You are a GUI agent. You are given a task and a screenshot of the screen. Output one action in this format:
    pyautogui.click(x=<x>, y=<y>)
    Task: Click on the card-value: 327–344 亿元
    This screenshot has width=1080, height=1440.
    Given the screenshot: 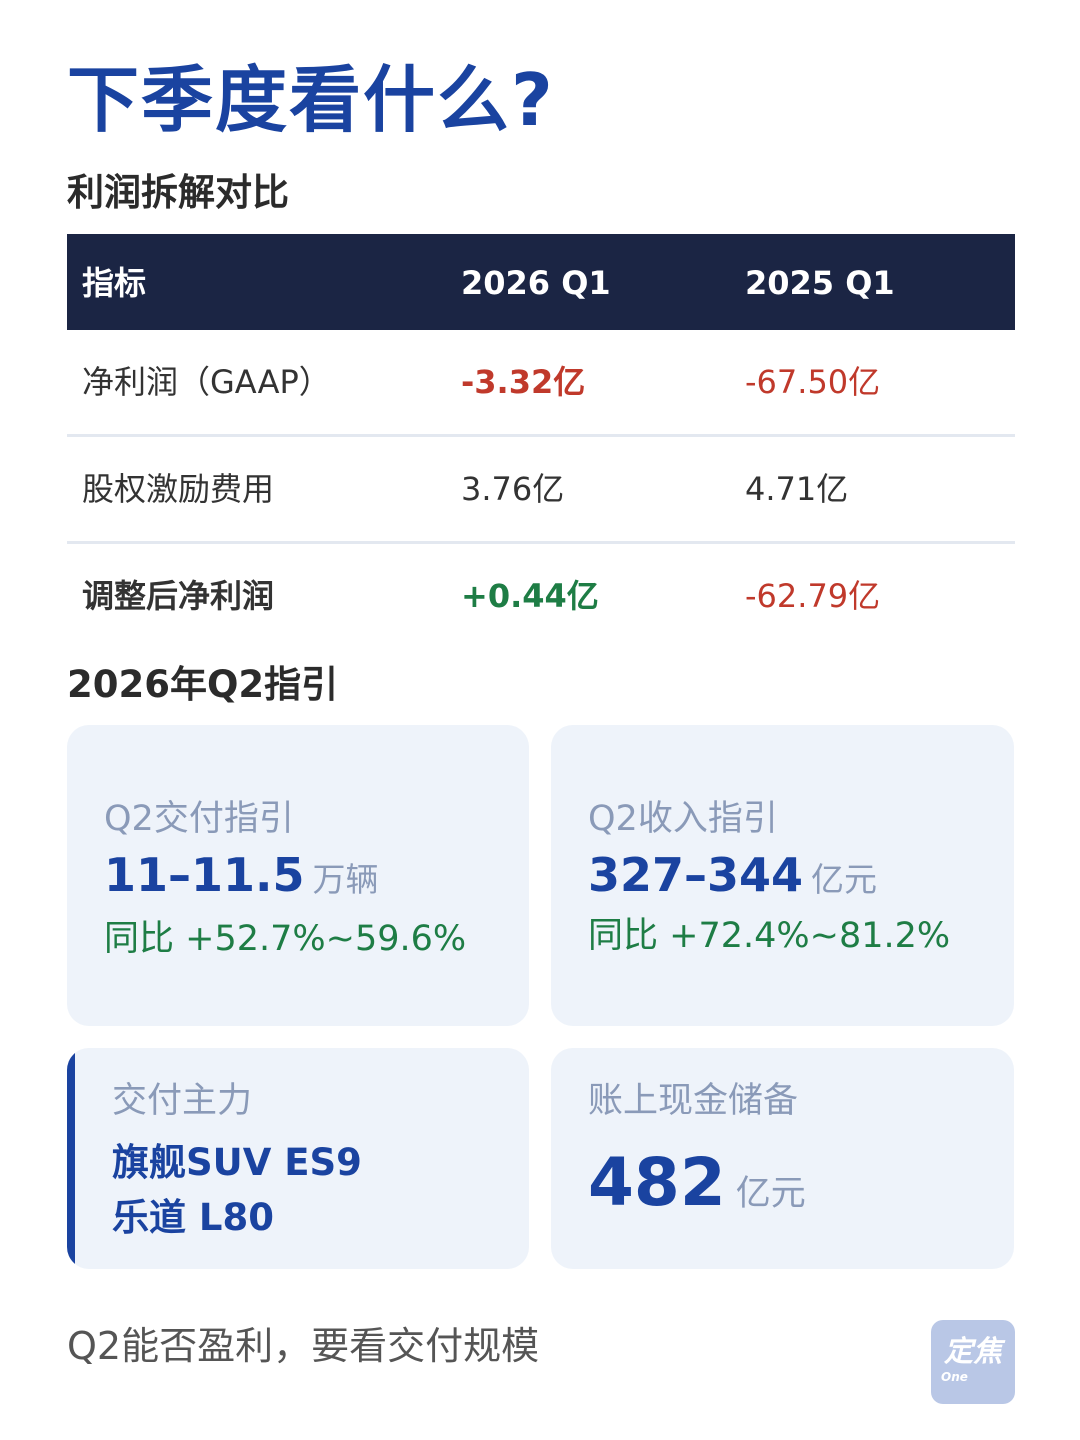 What is the action you would take?
    pyautogui.click(x=732, y=877)
    